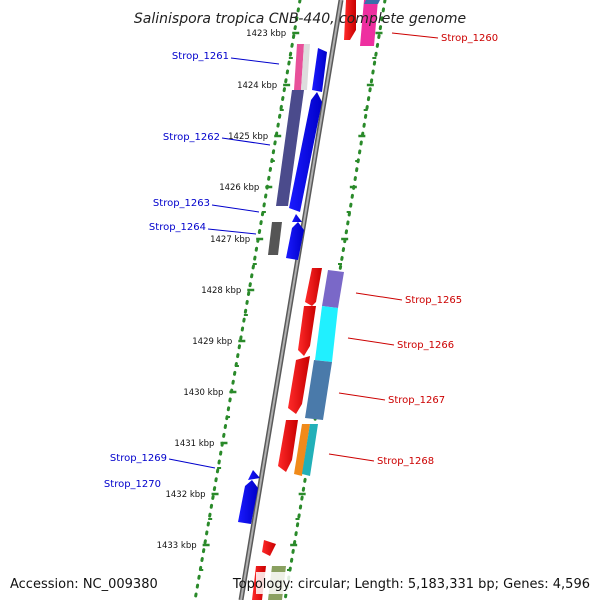 This screenshot has height=600, width=600. What do you see at coordinates (194, 444) in the screenshot?
I see `scale-label: 1431 kbp` at bounding box center [194, 444].